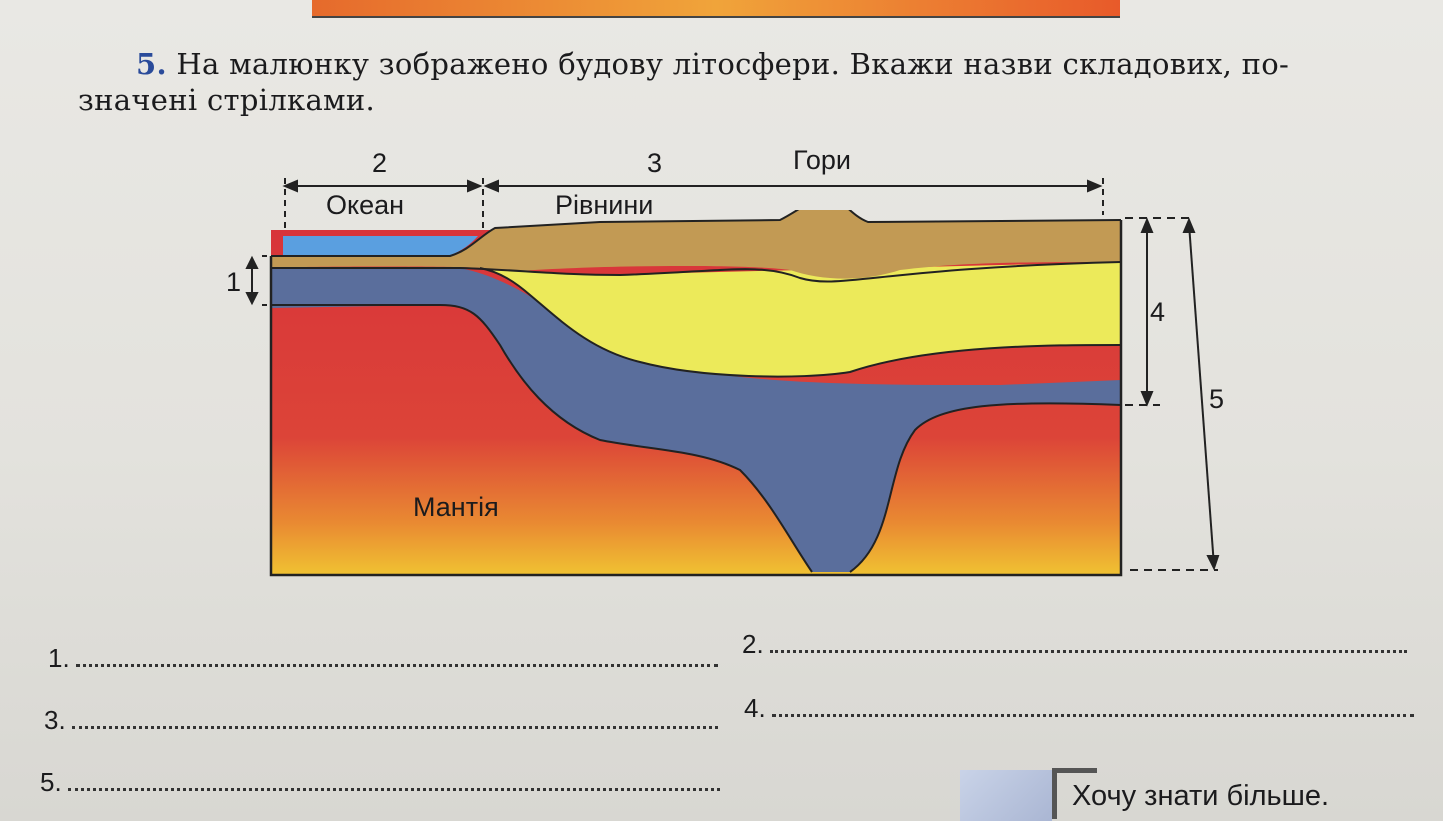 The height and width of the screenshot is (821, 1443). I want to click on know-more-bracket, so click(1074, 793).